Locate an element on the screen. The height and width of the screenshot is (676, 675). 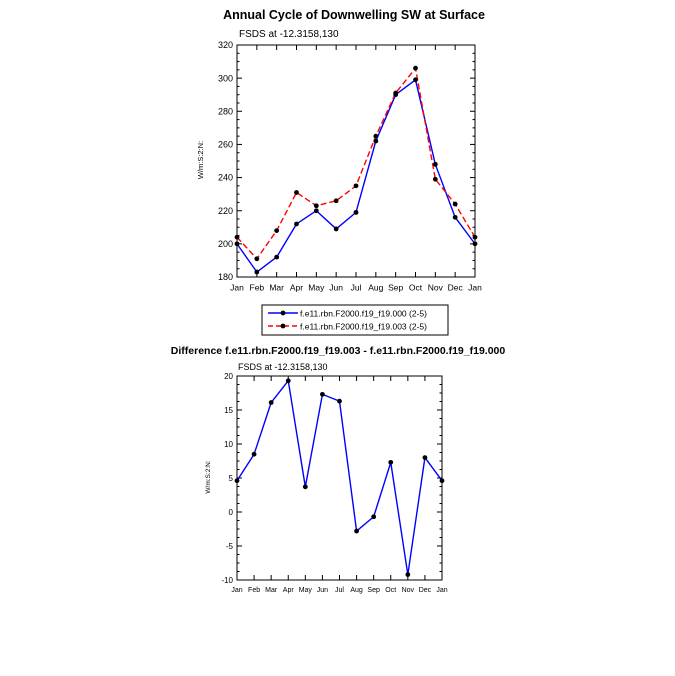
chart1-series-1-line is located at coordinates (356, 176).